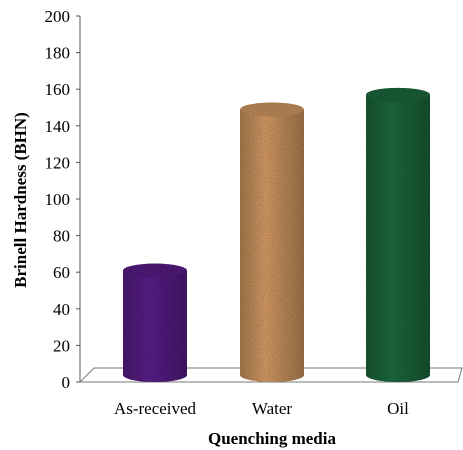  What do you see at coordinates (58, 162) in the screenshot?
I see `y-tick-label: 120` at bounding box center [58, 162].